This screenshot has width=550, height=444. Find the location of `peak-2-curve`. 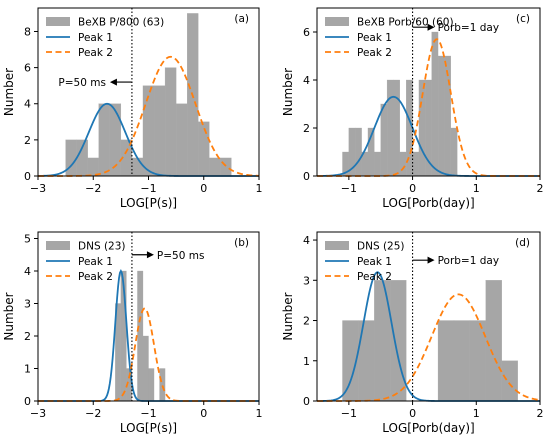

peak-2-curve is located at coordinates (149, 116).